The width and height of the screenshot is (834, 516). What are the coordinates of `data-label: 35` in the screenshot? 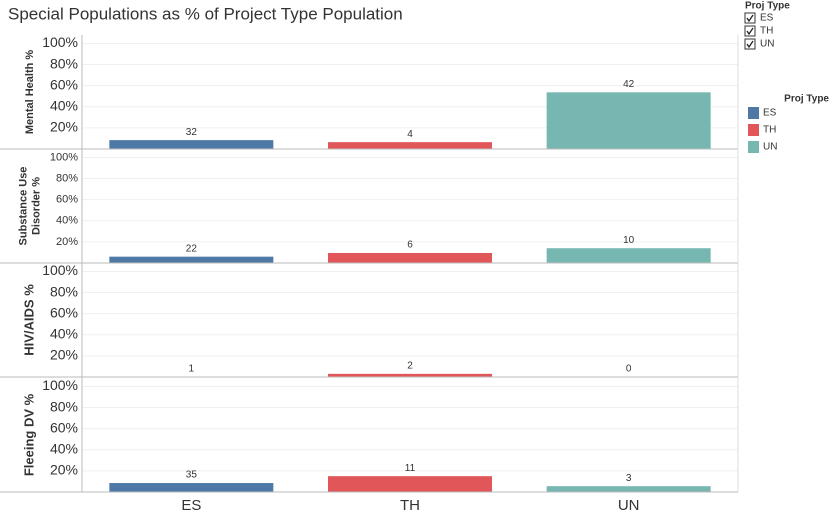 It's located at (192, 475).